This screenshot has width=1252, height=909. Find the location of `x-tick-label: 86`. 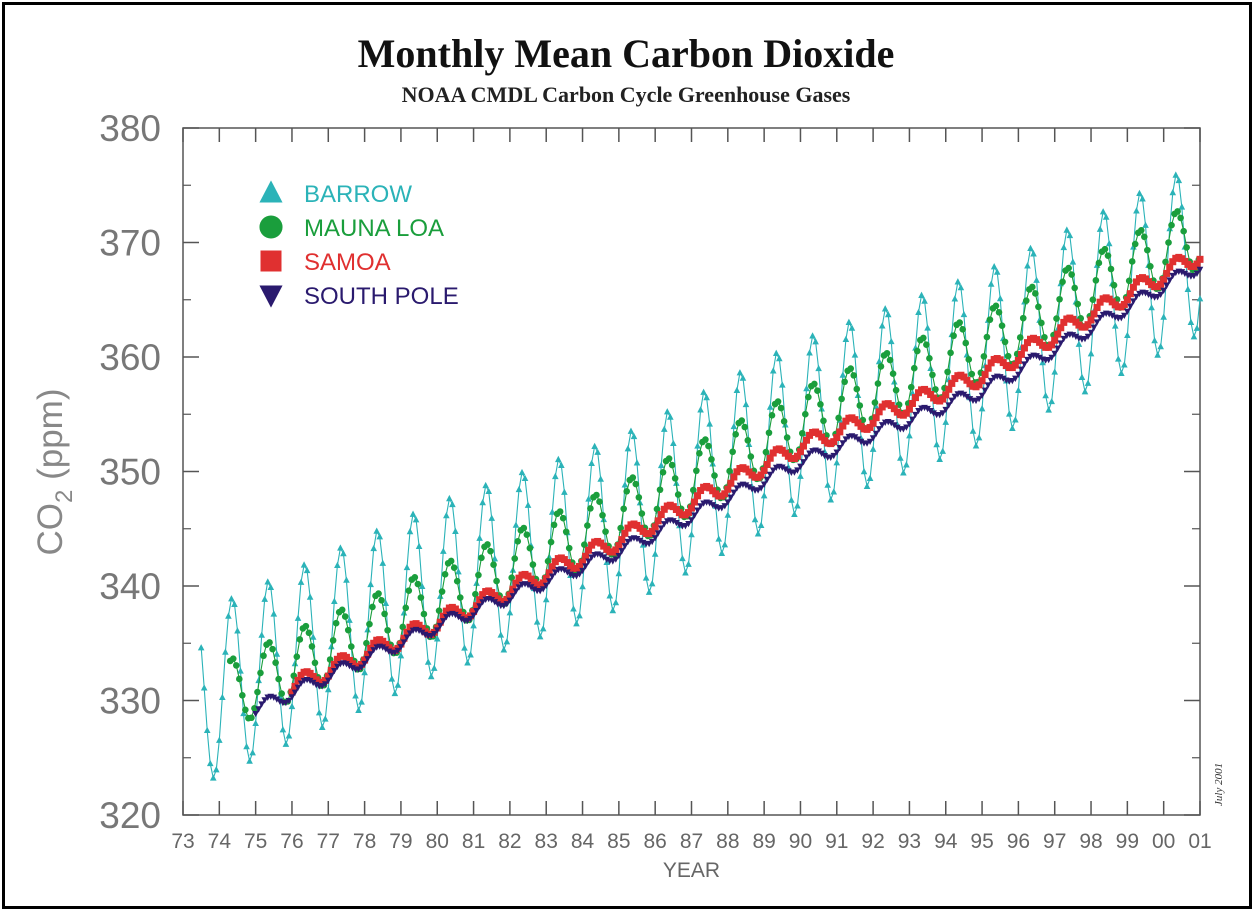

x-tick-label: 86 is located at coordinates (654, 841).